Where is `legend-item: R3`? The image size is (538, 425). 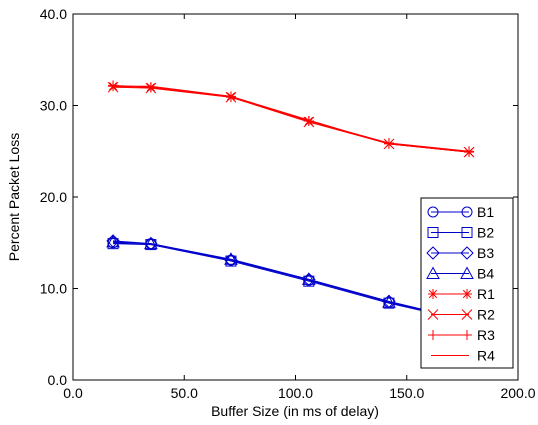
legend-item: R3 is located at coordinates (461, 335).